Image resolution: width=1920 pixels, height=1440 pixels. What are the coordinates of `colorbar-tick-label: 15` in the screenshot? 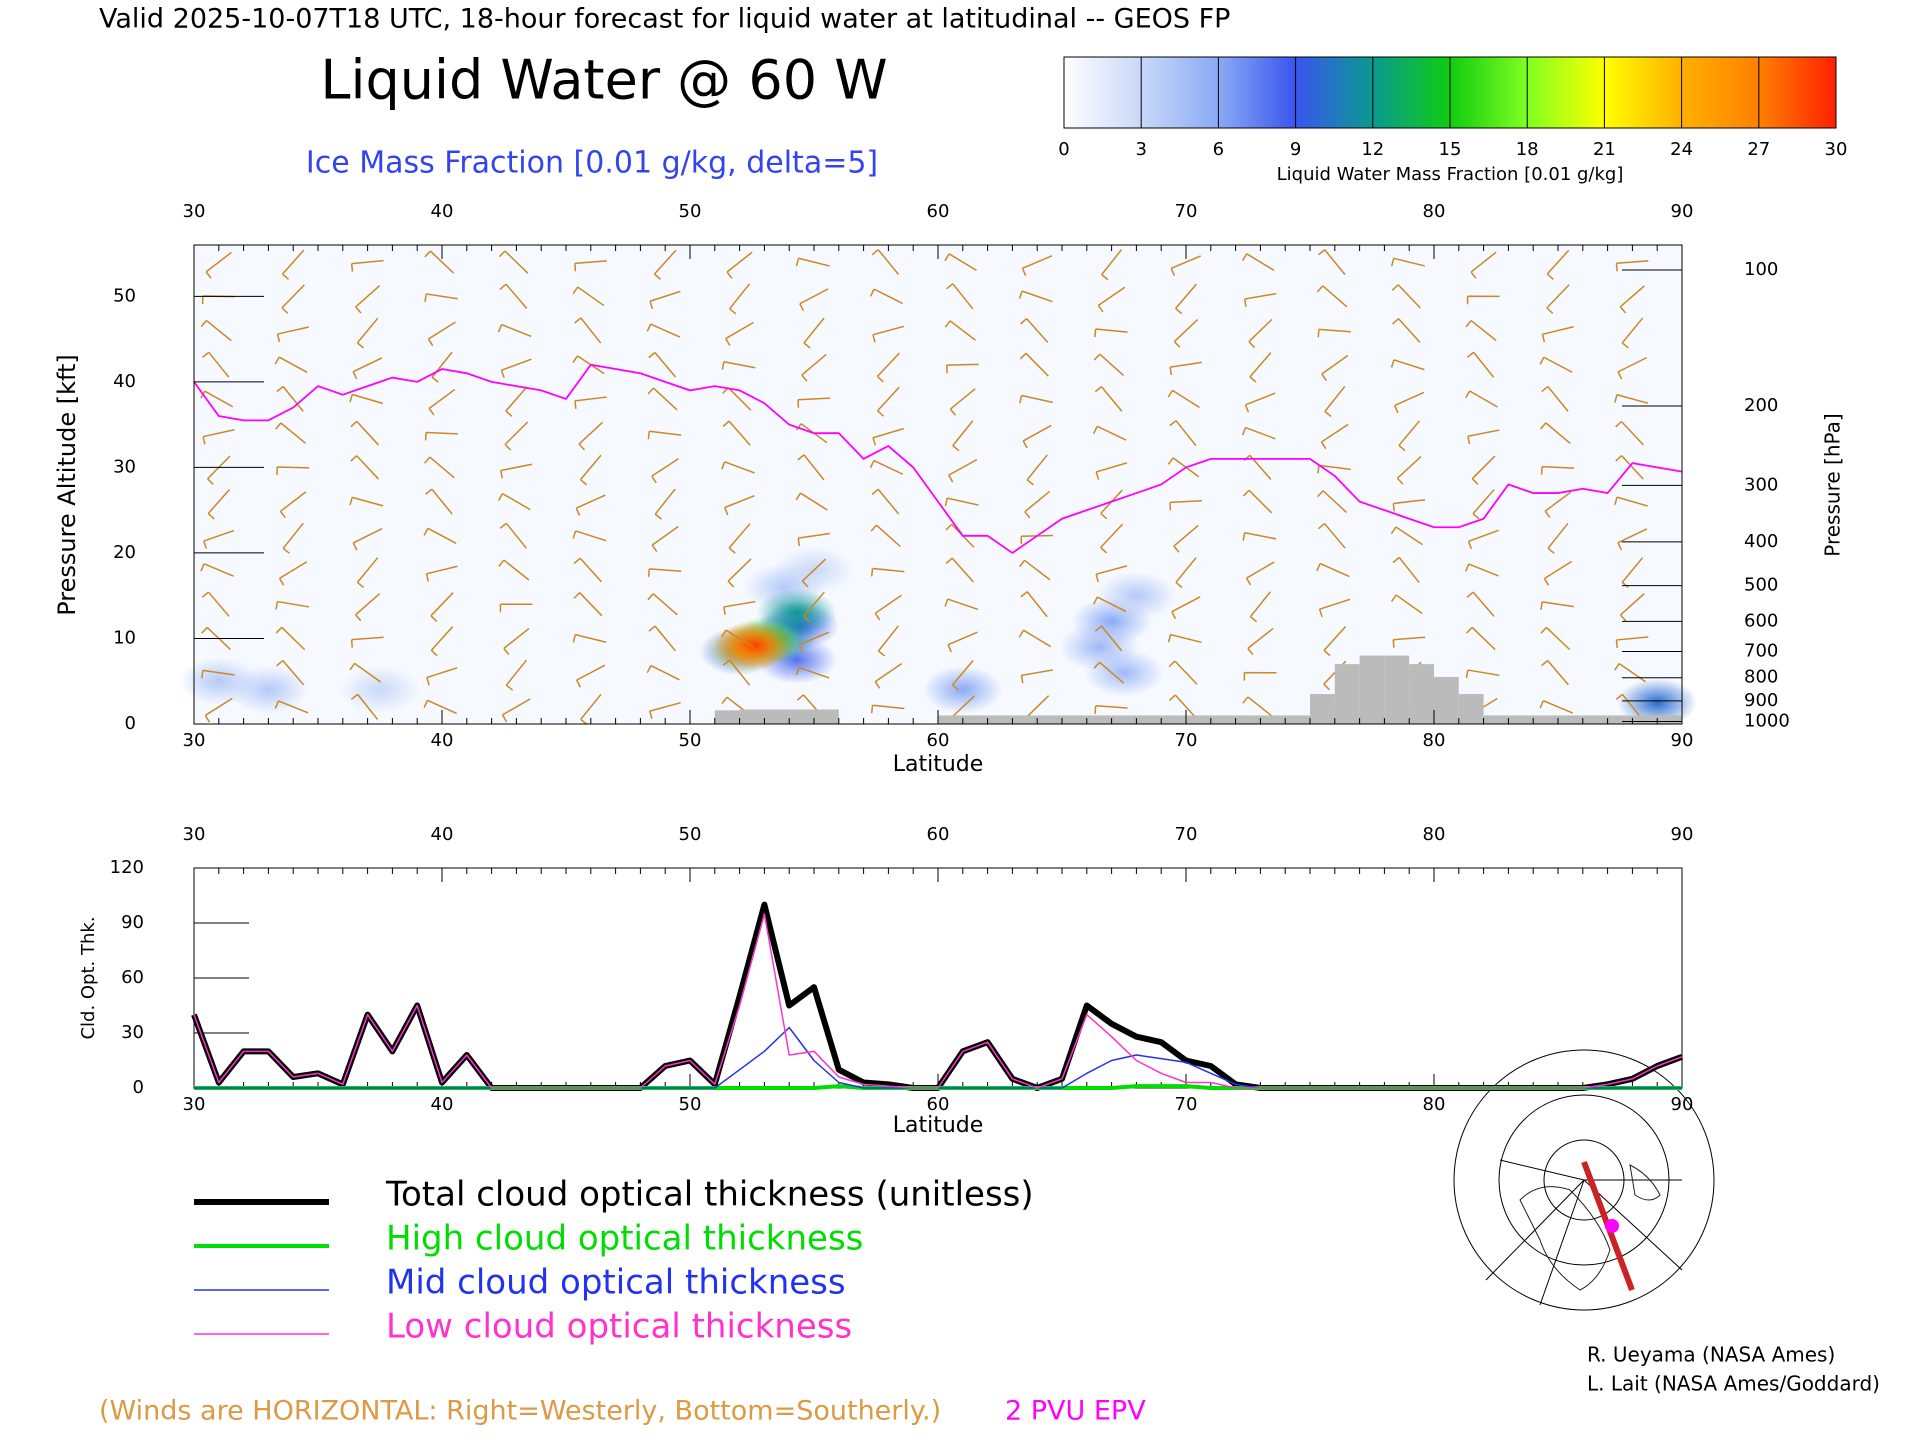 It's located at (1450, 149).